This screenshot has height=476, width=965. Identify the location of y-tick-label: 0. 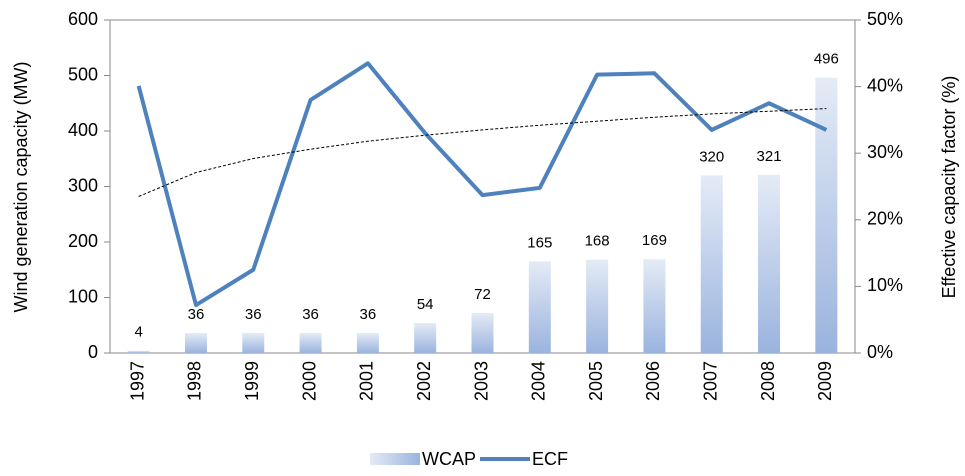
(93, 352).